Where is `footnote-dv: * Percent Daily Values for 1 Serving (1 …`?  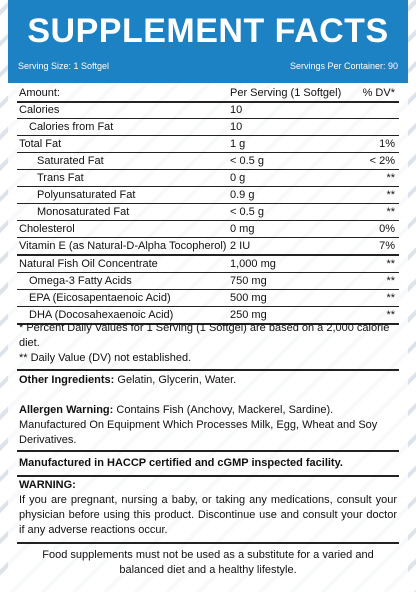 footnote-dv: * Percent Daily Values for 1 Serving (1 … is located at coordinates (204, 335).